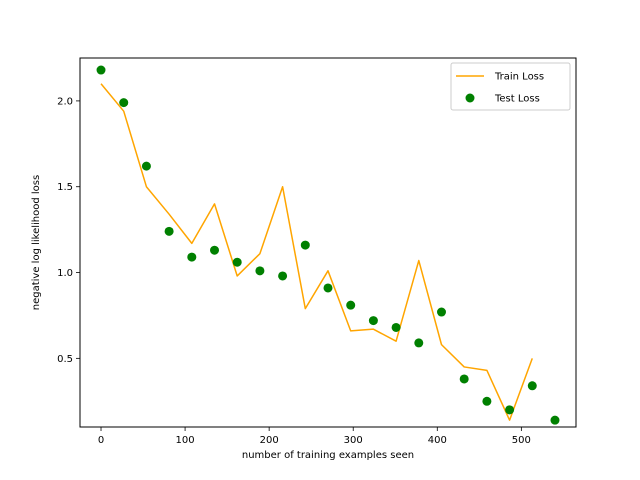  I want to click on legend-box, so click(510, 86).